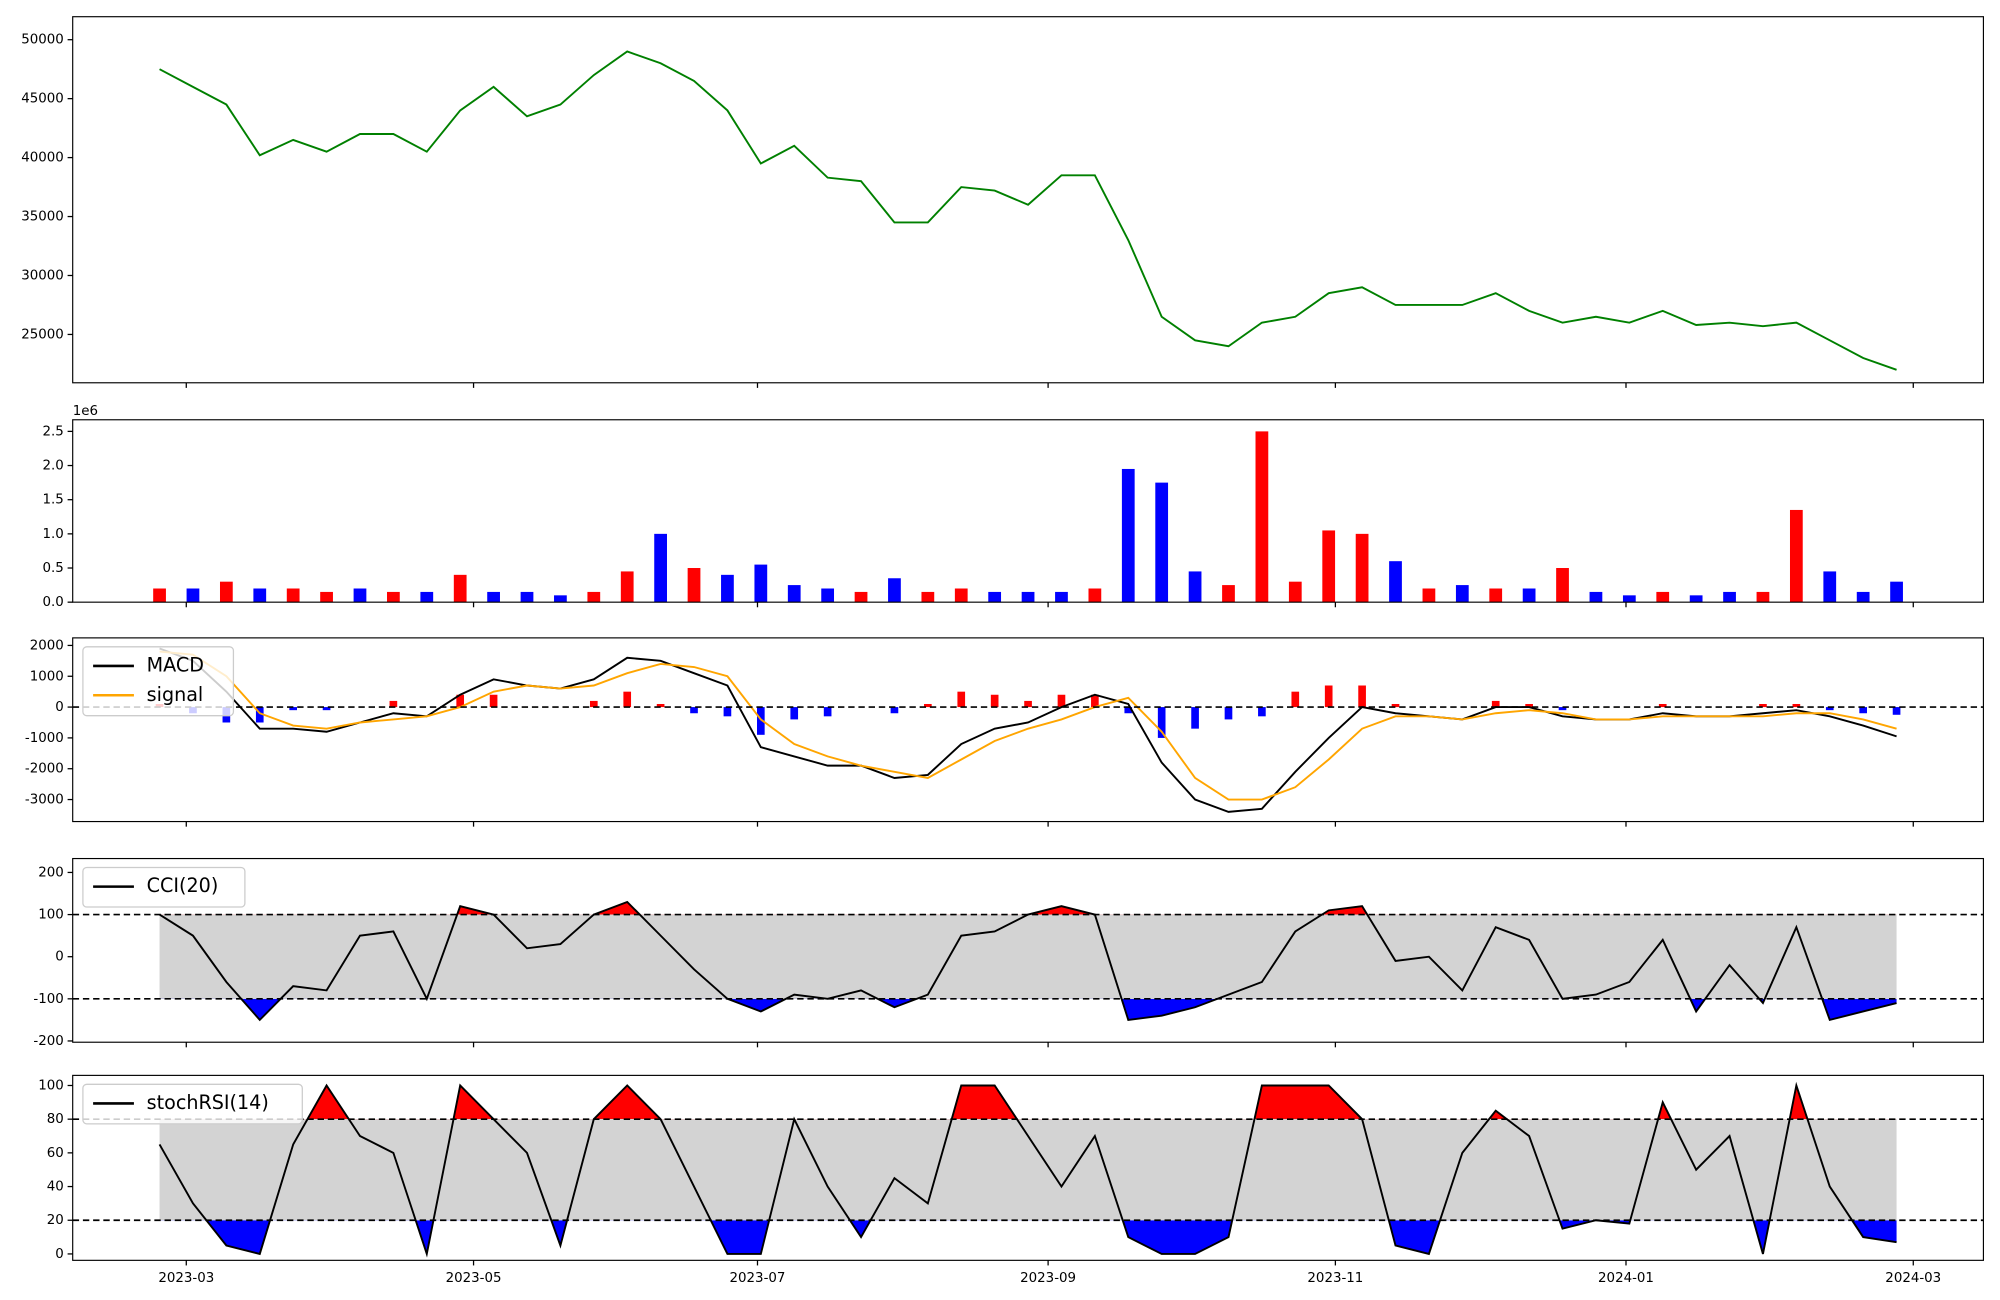  I want to click on legend-label: signal, so click(175, 694).